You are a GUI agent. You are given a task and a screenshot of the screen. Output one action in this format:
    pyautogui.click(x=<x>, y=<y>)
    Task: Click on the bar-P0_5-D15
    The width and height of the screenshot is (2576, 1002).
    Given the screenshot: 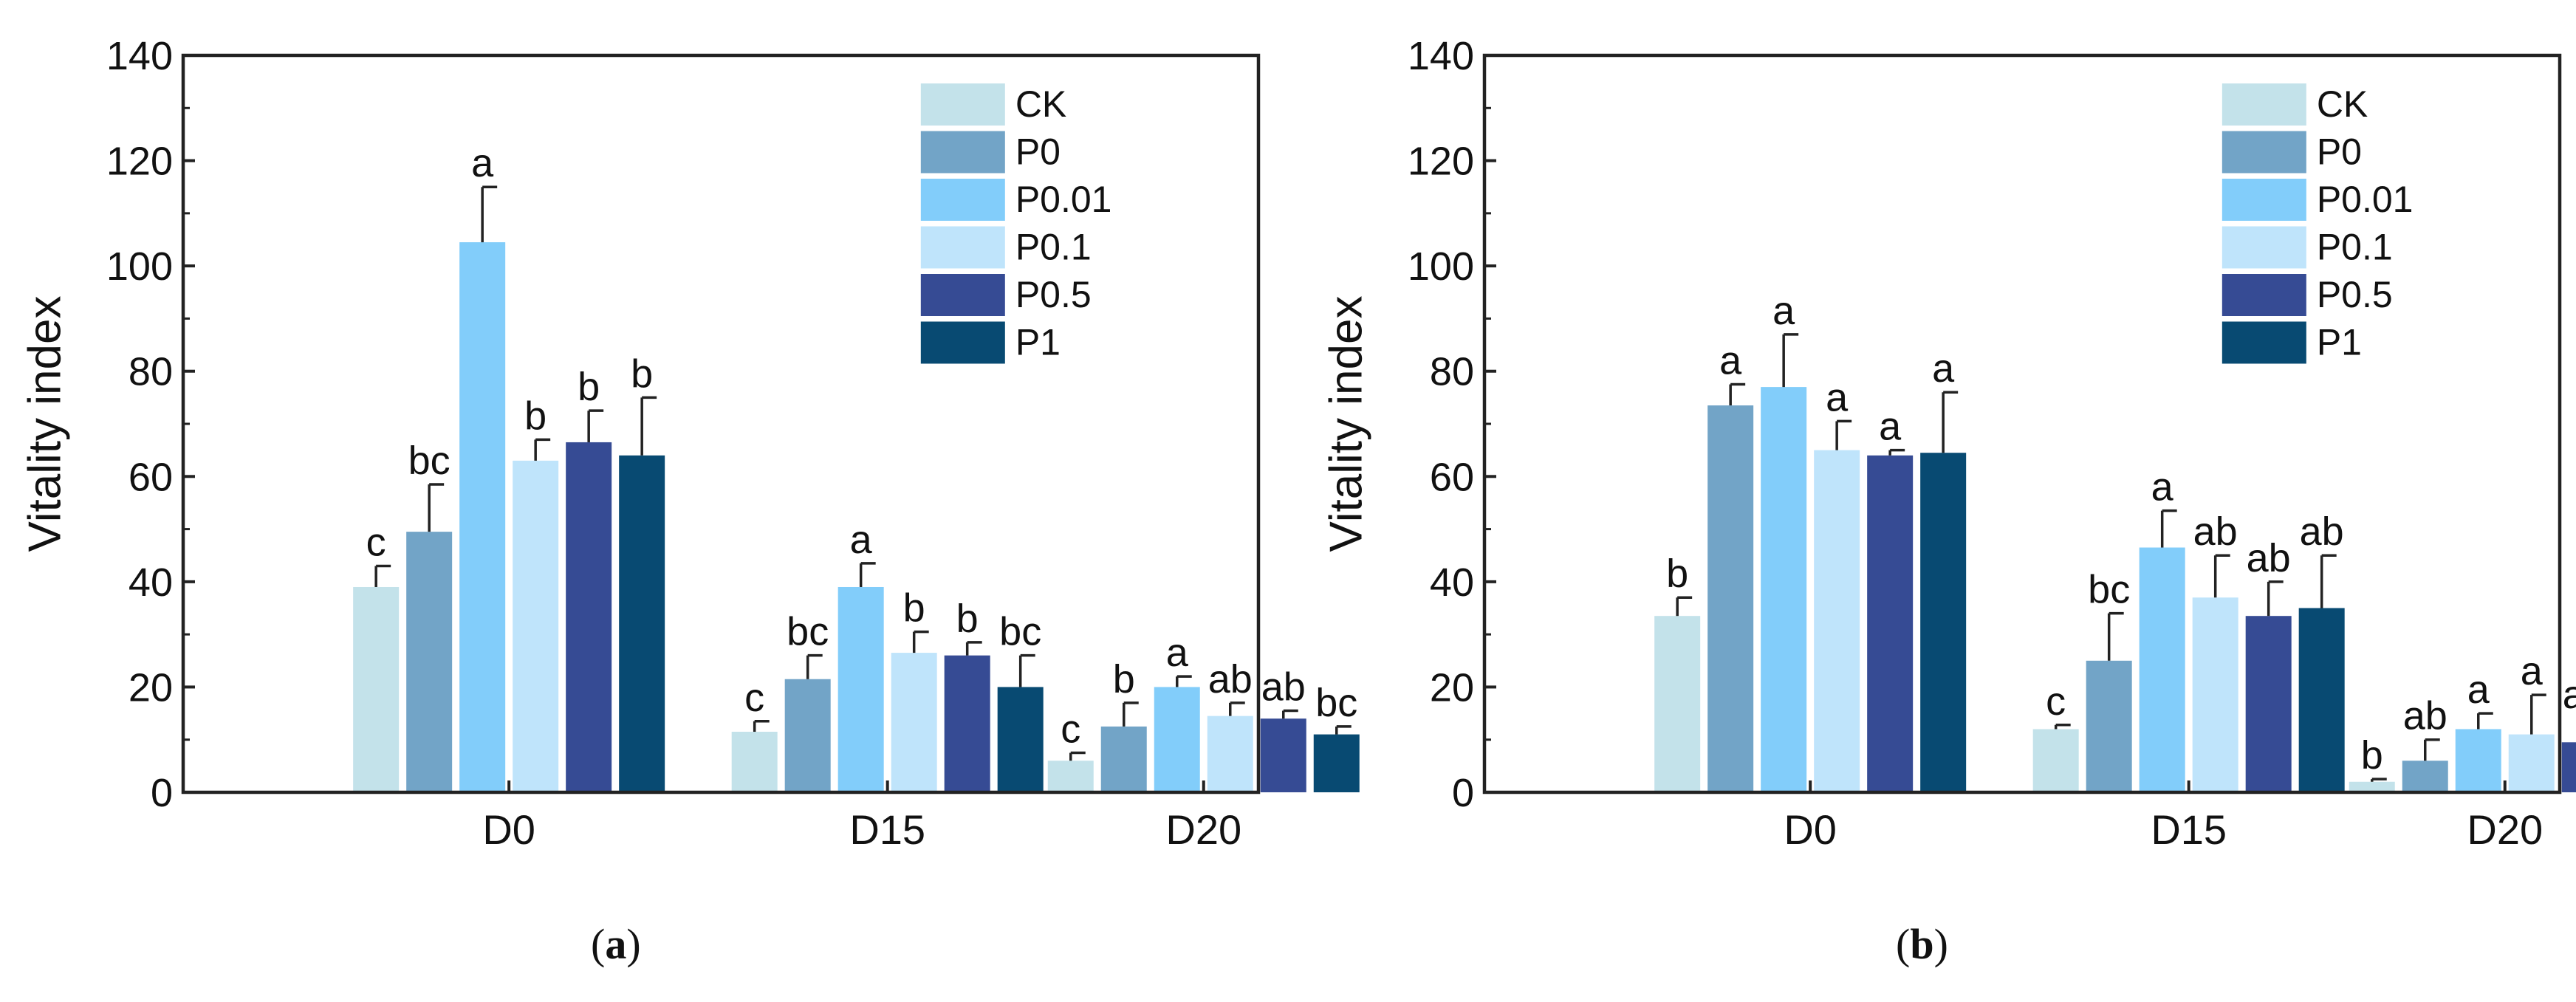 What is the action you would take?
    pyautogui.click(x=2268, y=704)
    